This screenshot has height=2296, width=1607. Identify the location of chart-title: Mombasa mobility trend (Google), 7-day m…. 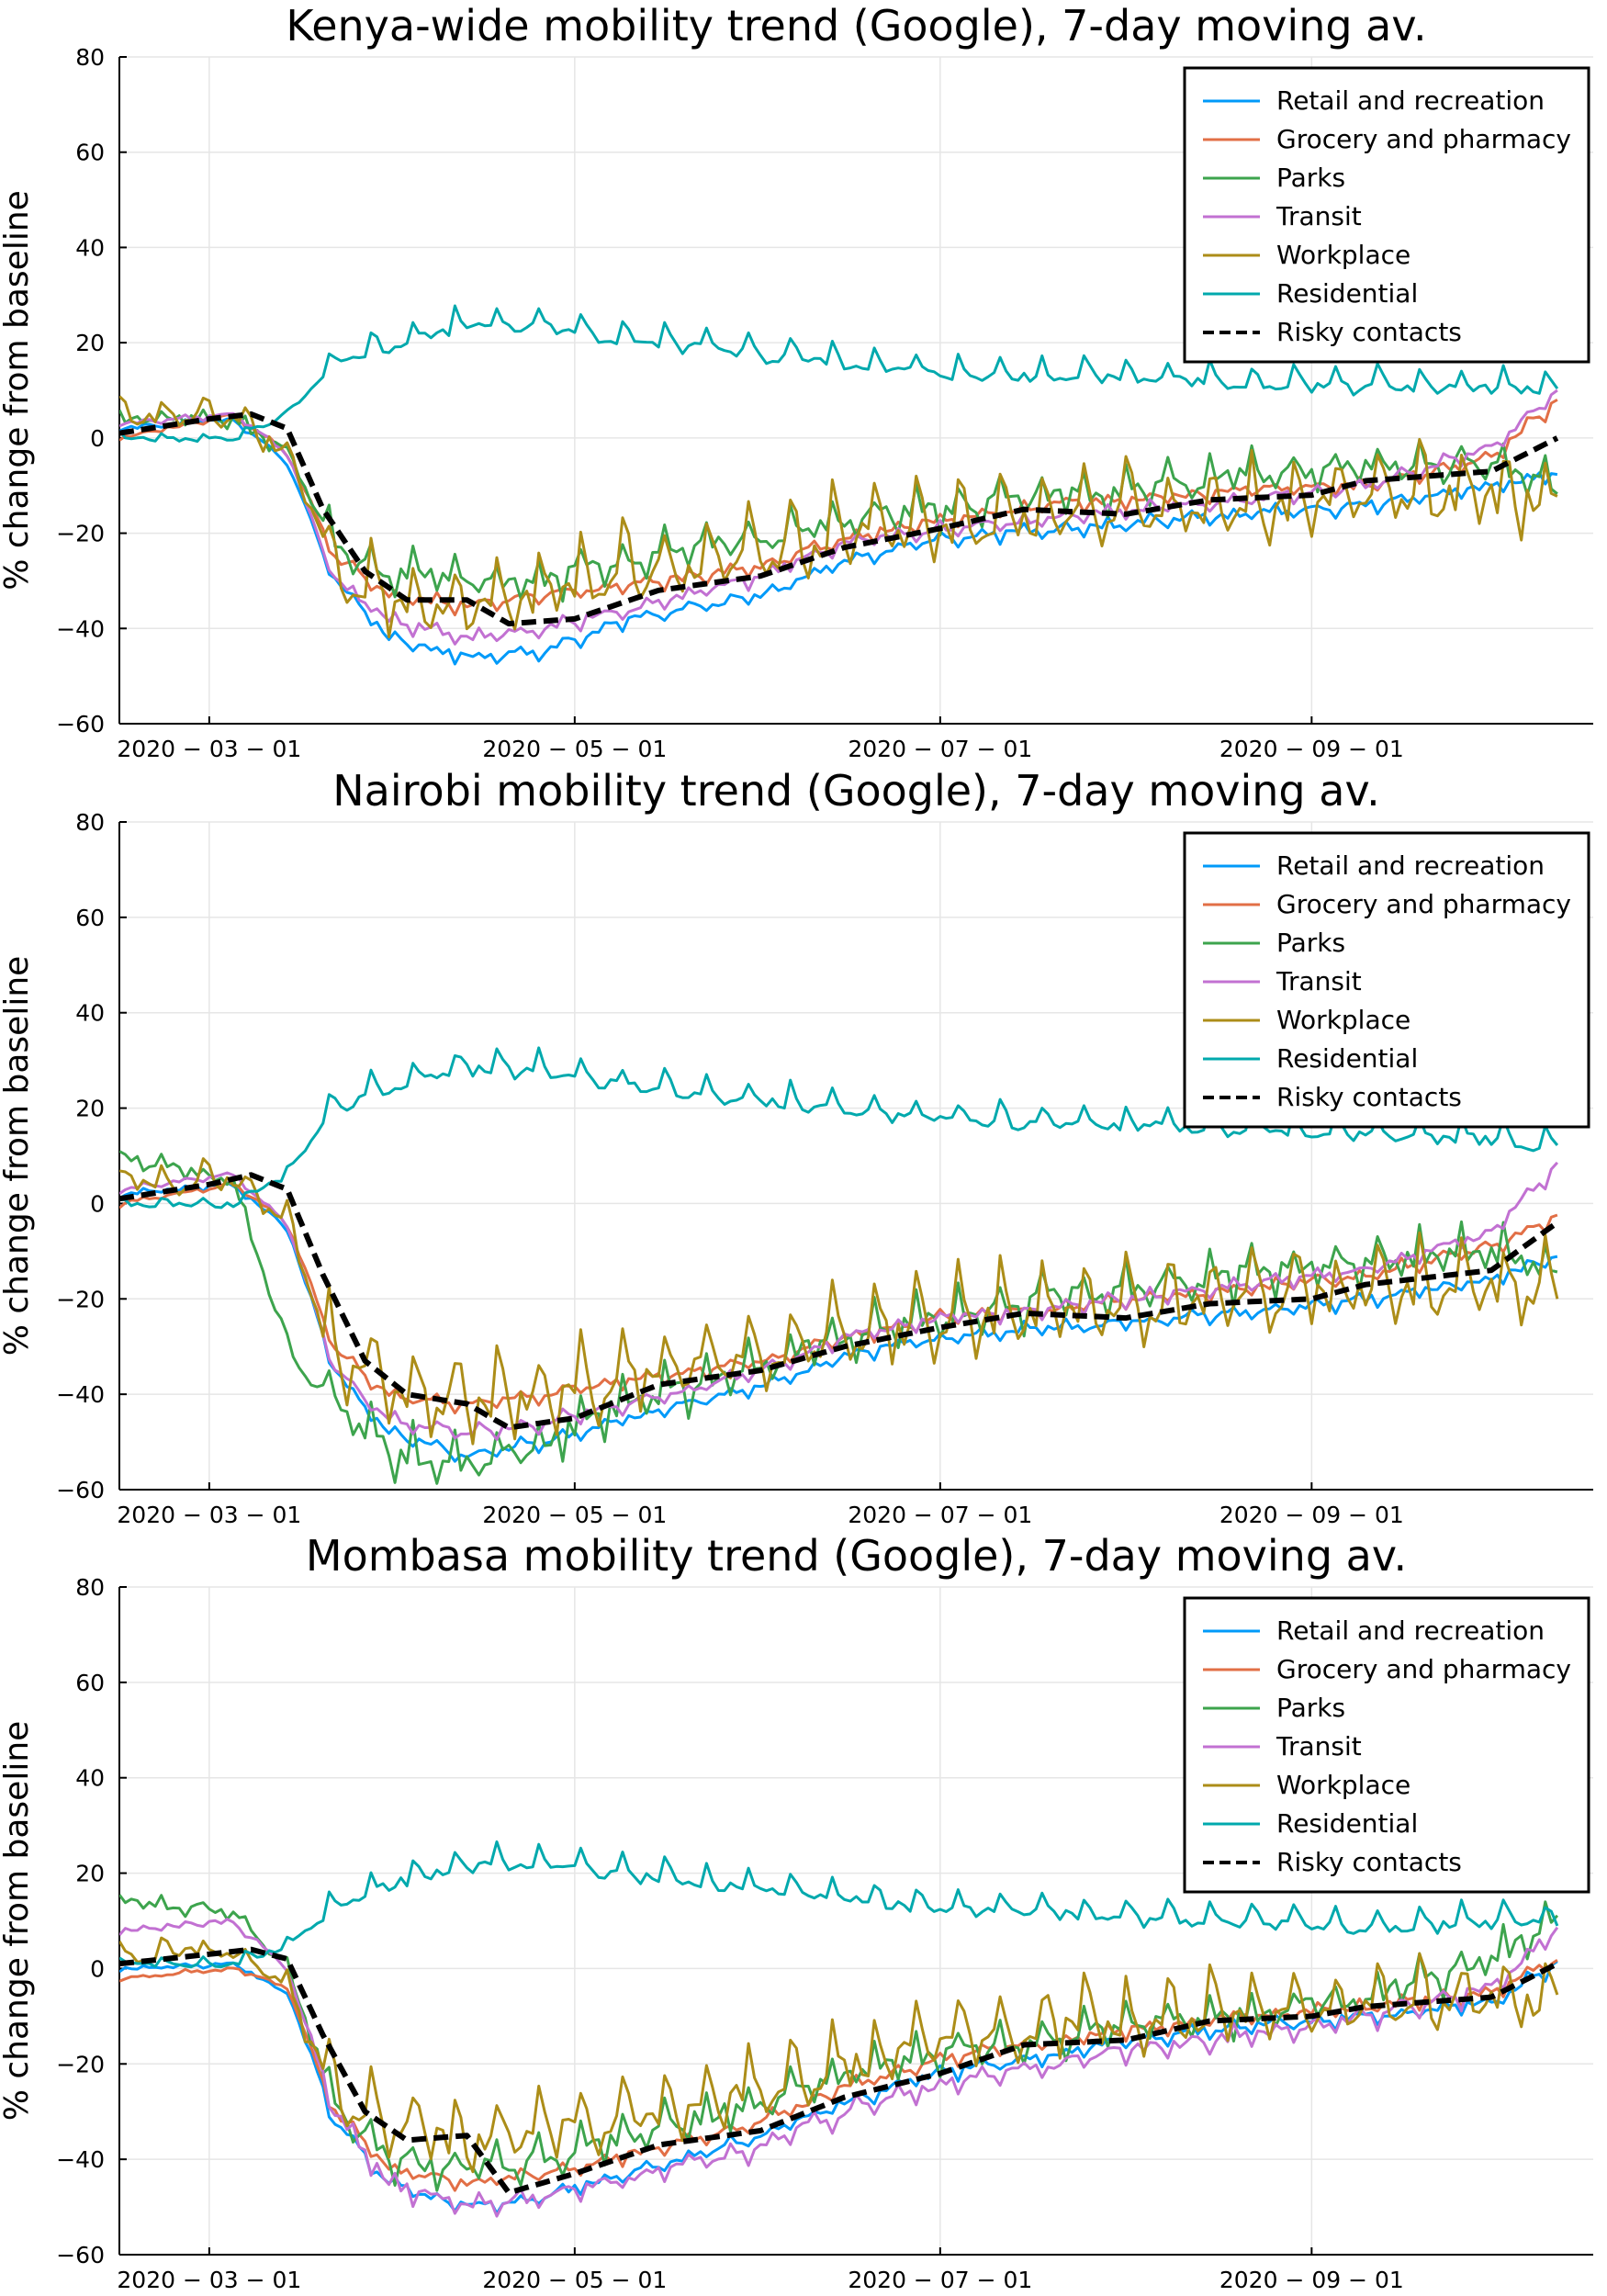
(856, 1556).